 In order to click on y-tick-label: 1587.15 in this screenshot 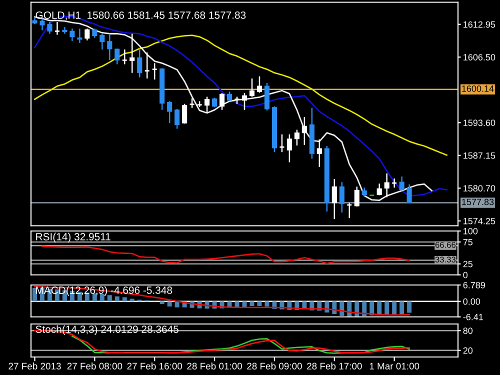, I will do `click(480, 155)`.